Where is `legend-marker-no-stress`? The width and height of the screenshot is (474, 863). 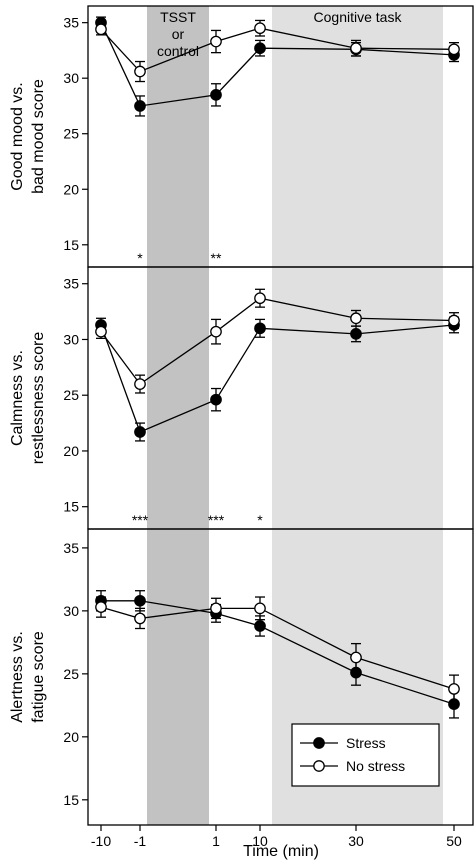 legend-marker-no-stress is located at coordinates (319, 766).